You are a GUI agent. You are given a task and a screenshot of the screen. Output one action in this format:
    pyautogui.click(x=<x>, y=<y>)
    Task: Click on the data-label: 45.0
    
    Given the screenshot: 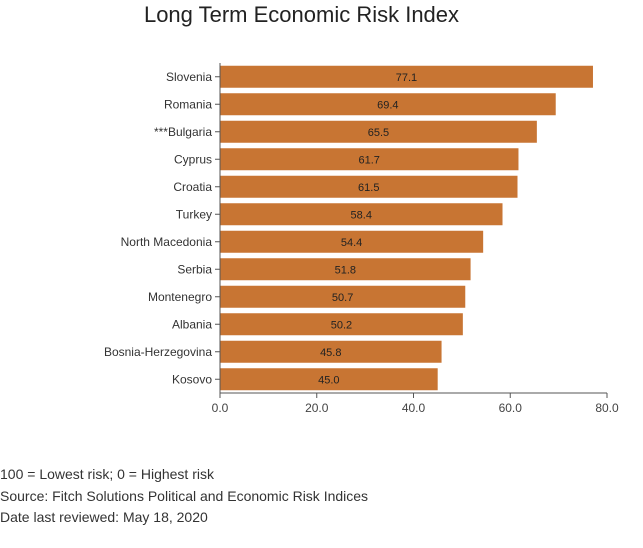 What is the action you would take?
    pyautogui.click(x=328, y=380)
    